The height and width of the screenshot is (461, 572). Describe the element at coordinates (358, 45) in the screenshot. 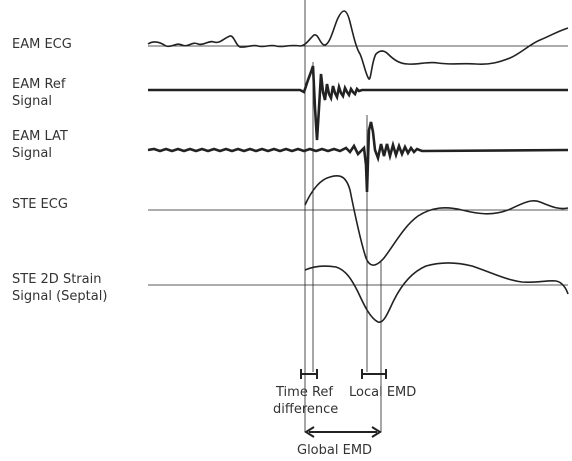

I see `trace-eam-ecg` at that location.